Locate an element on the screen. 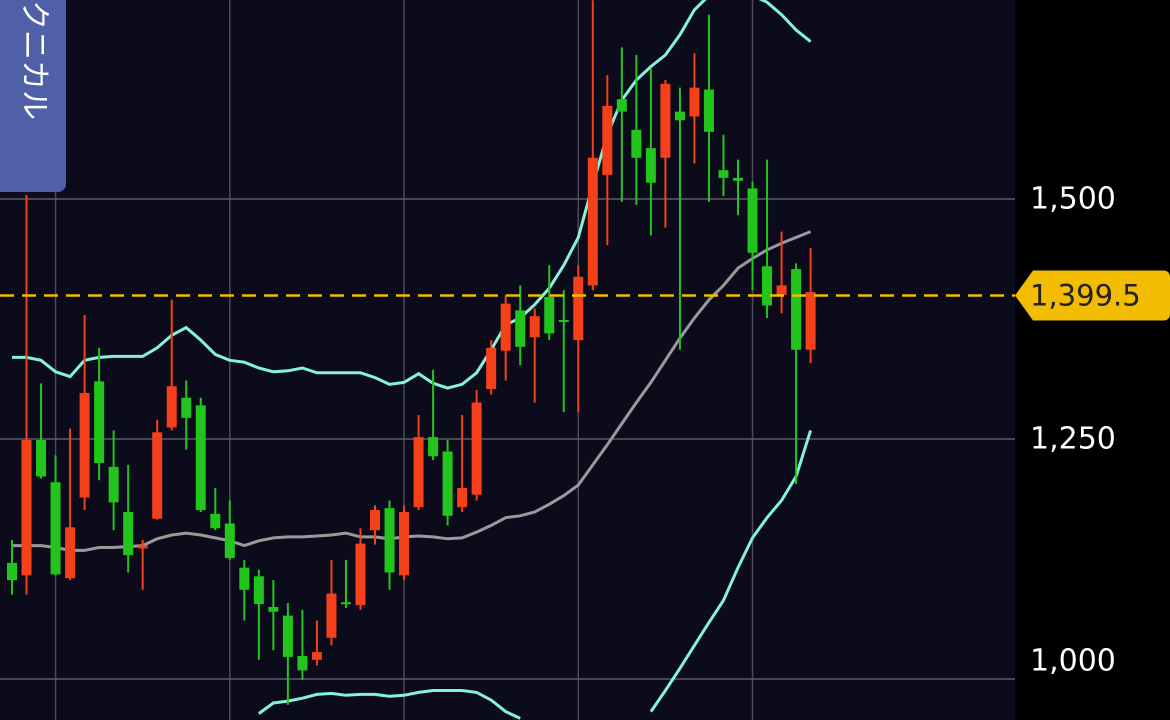 The image size is (1170, 720). tab: テクニカル is located at coordinates (33, 96).